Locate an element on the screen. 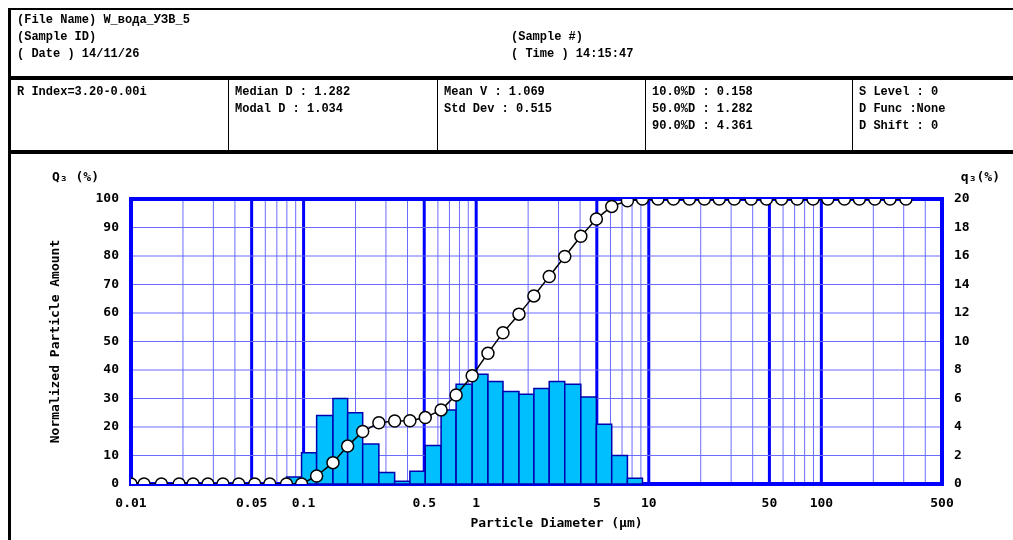 This screenshot has width=1013, height=540. x-tick-label: 500 is located at coordinates (942, 503).